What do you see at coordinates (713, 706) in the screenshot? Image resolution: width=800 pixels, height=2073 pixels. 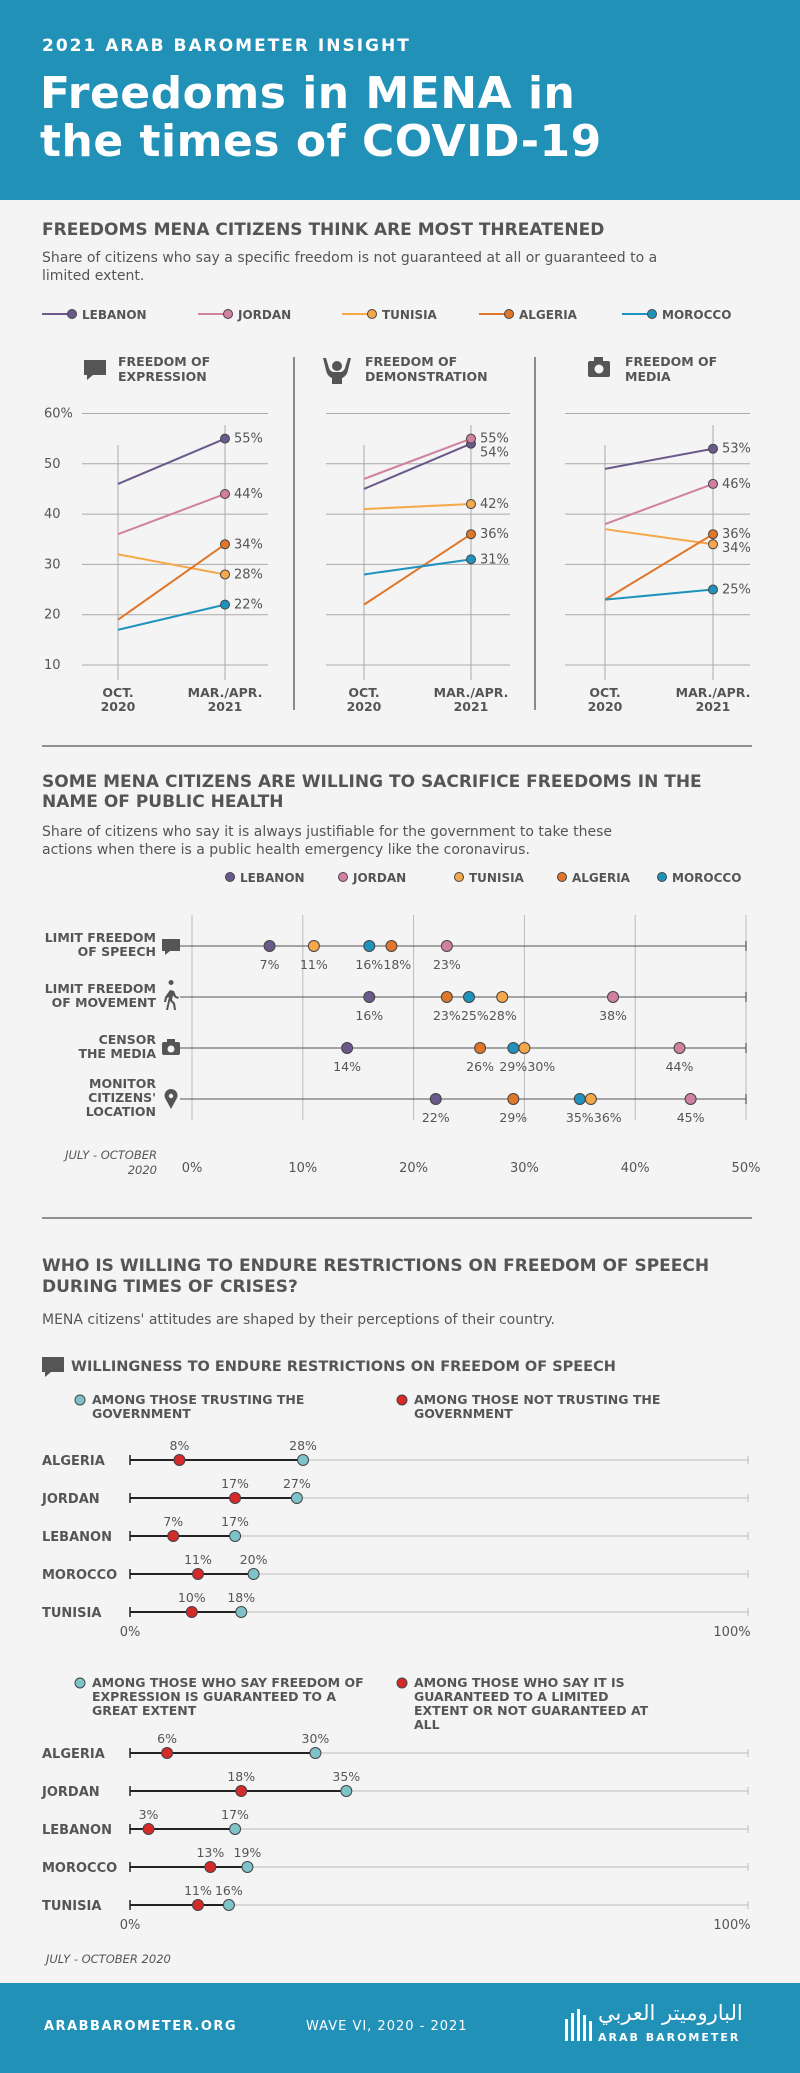 I see `x-tick-label-line: 2021` at bounding box center [713, 706].